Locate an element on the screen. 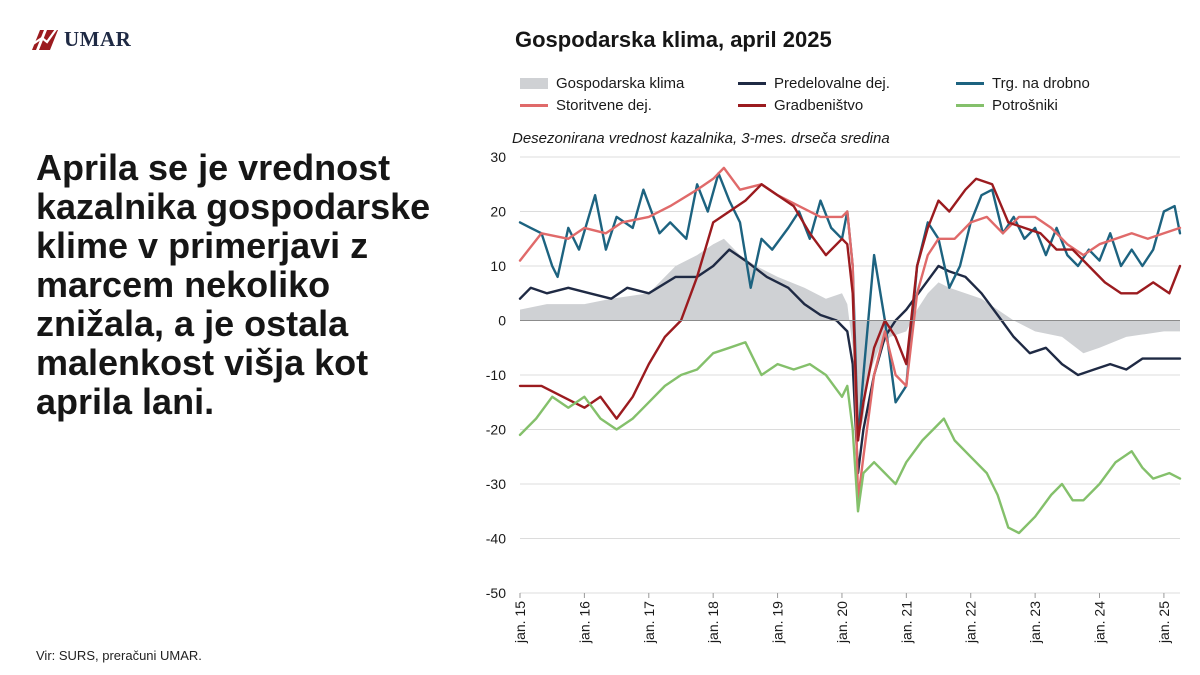 The height and width of the screenshot is (675, 1200). legend-label: Gospodarska klima is located at coordinates (620, 83).